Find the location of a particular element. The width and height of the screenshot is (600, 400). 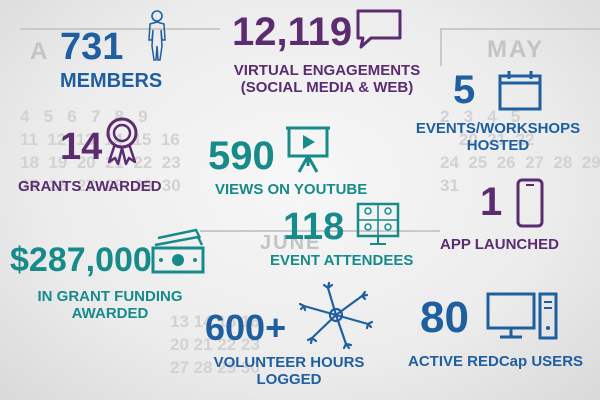

grants-value: 14 is located at coordinates (81, 147).